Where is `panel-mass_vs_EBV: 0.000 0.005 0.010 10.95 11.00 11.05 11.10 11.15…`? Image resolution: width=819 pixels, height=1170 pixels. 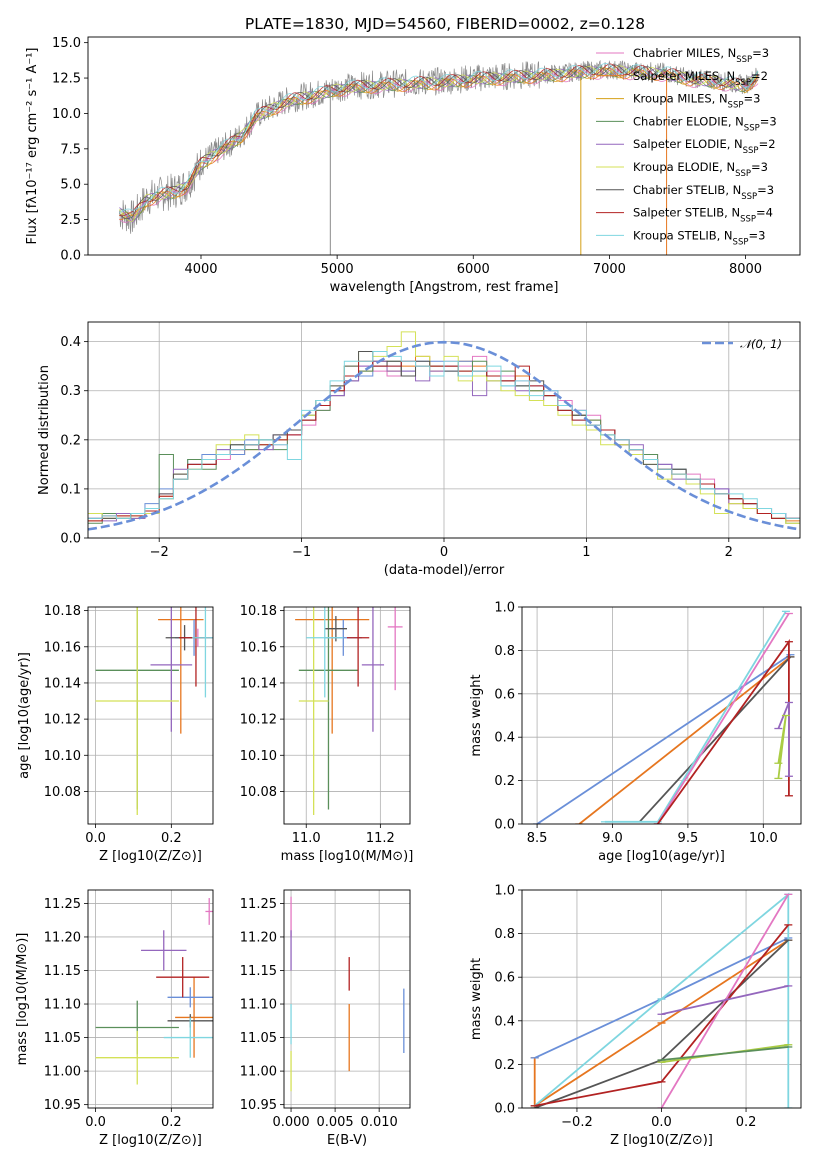
panel-mass_vs_EBV: 0.000 0.005 0.010 10.95 11.00 11.05 11.10 11.15… is located at coordinates (325, 1018).